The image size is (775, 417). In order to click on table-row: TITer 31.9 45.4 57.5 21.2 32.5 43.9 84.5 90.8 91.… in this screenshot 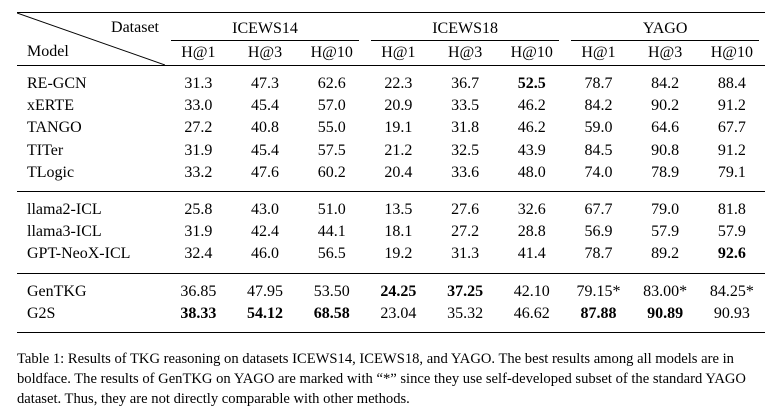, I will do `click(391, 151)`.